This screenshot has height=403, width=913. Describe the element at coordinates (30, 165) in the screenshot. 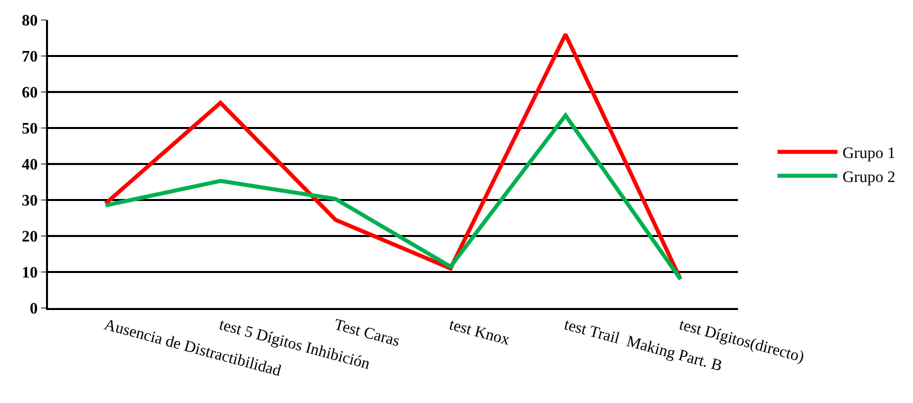

I see `y-tick-label: 40` at that location.